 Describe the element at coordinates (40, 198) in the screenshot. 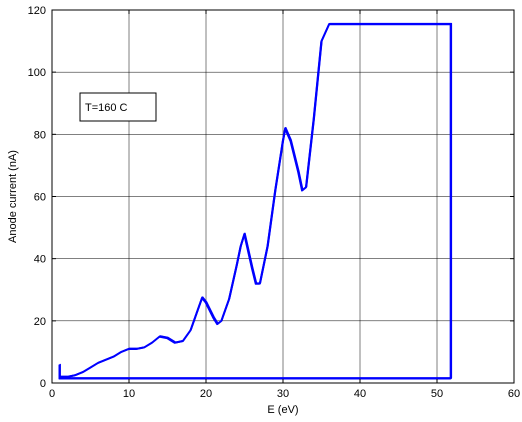

I see `y-tick-label: 60` at that location.